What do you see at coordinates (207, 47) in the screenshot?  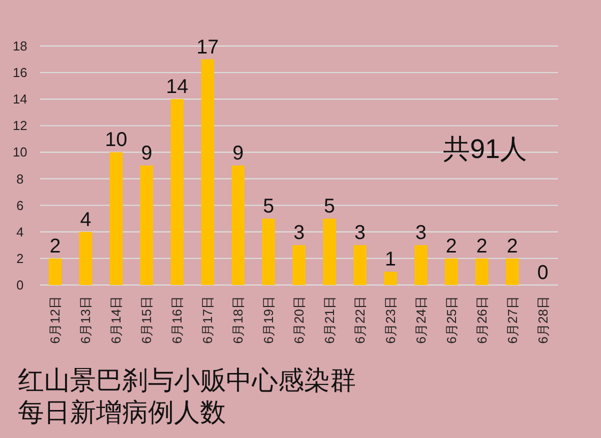 I see `data-label: 17` at bounding box center [207, 47].